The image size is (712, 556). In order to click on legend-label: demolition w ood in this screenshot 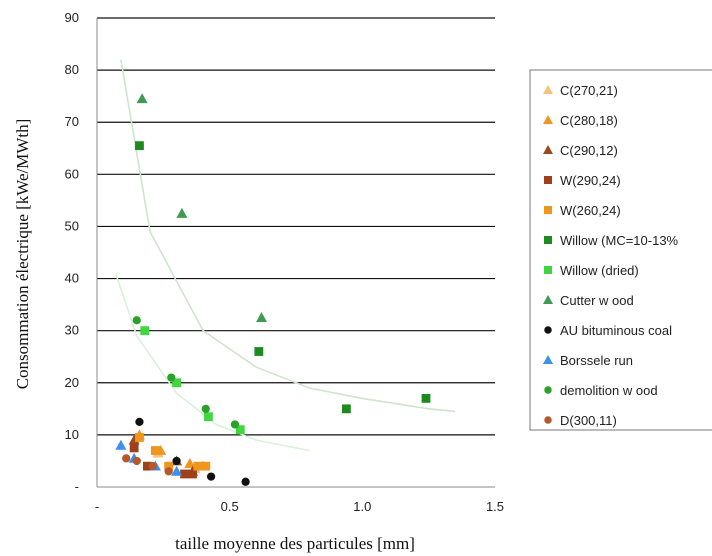, I will do `click(609, 390)`.